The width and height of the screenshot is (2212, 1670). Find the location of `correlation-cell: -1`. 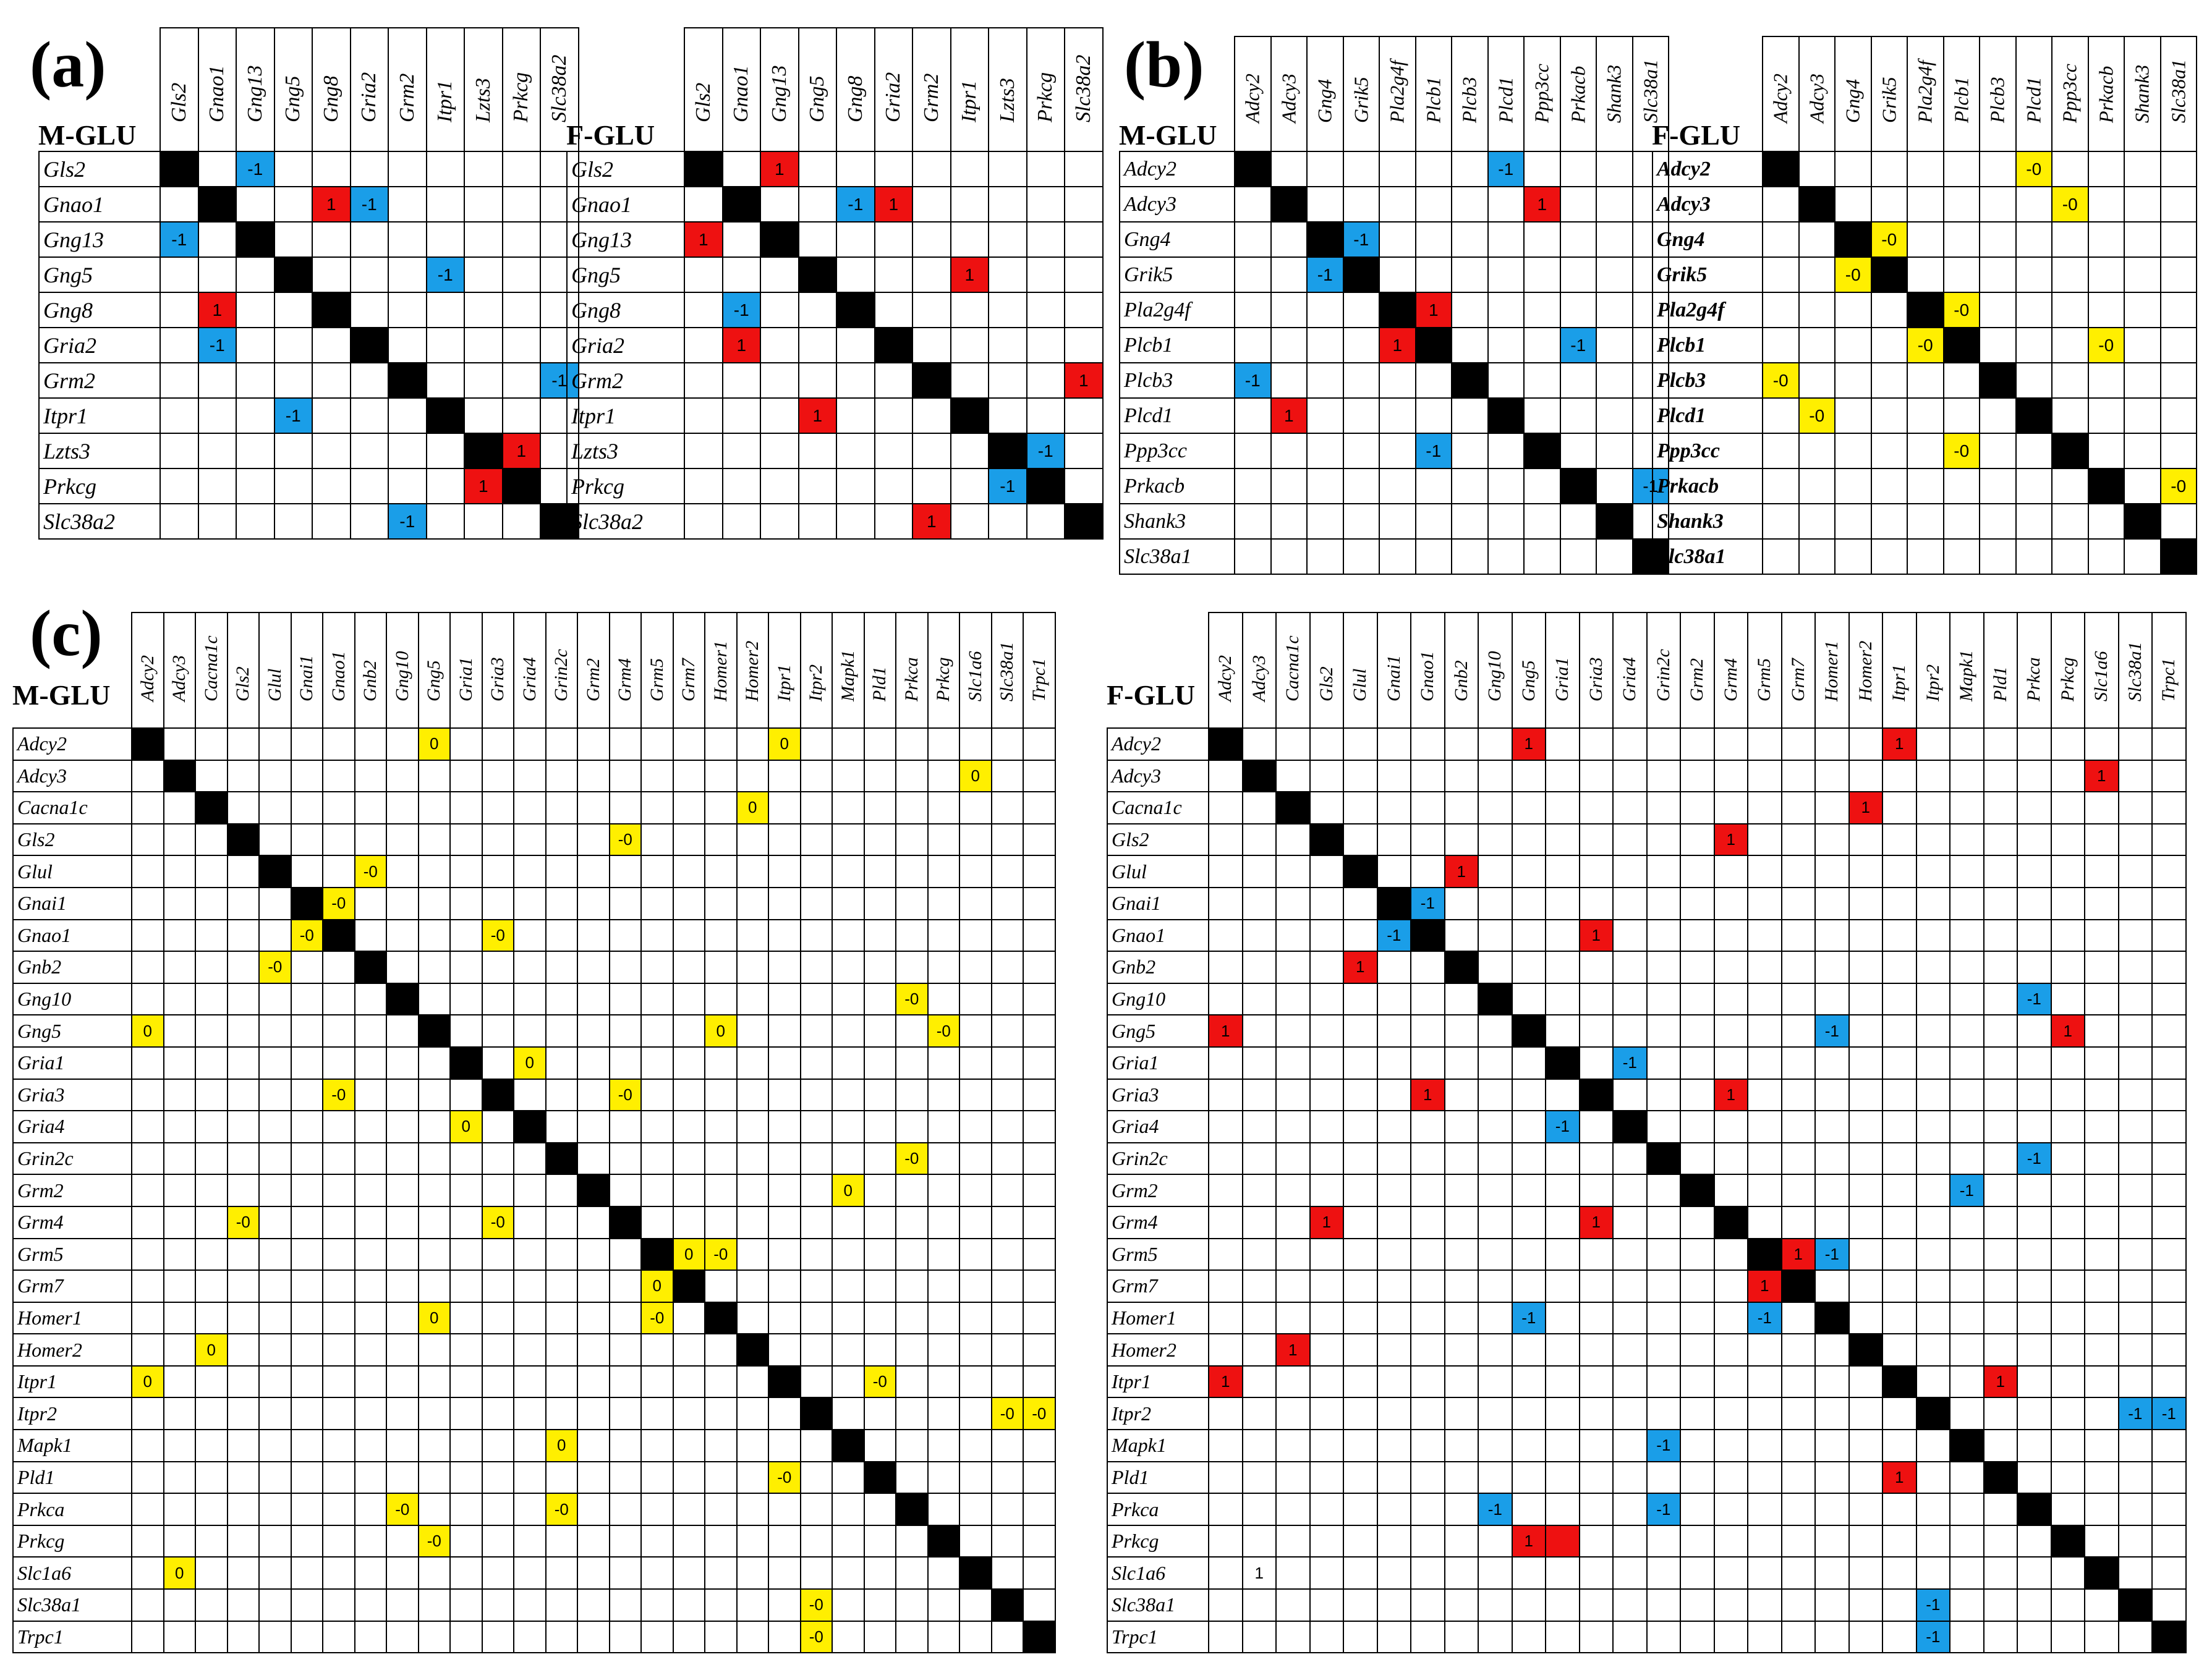

correlation-cell: -1 is located at coordinates (2135, 1414).